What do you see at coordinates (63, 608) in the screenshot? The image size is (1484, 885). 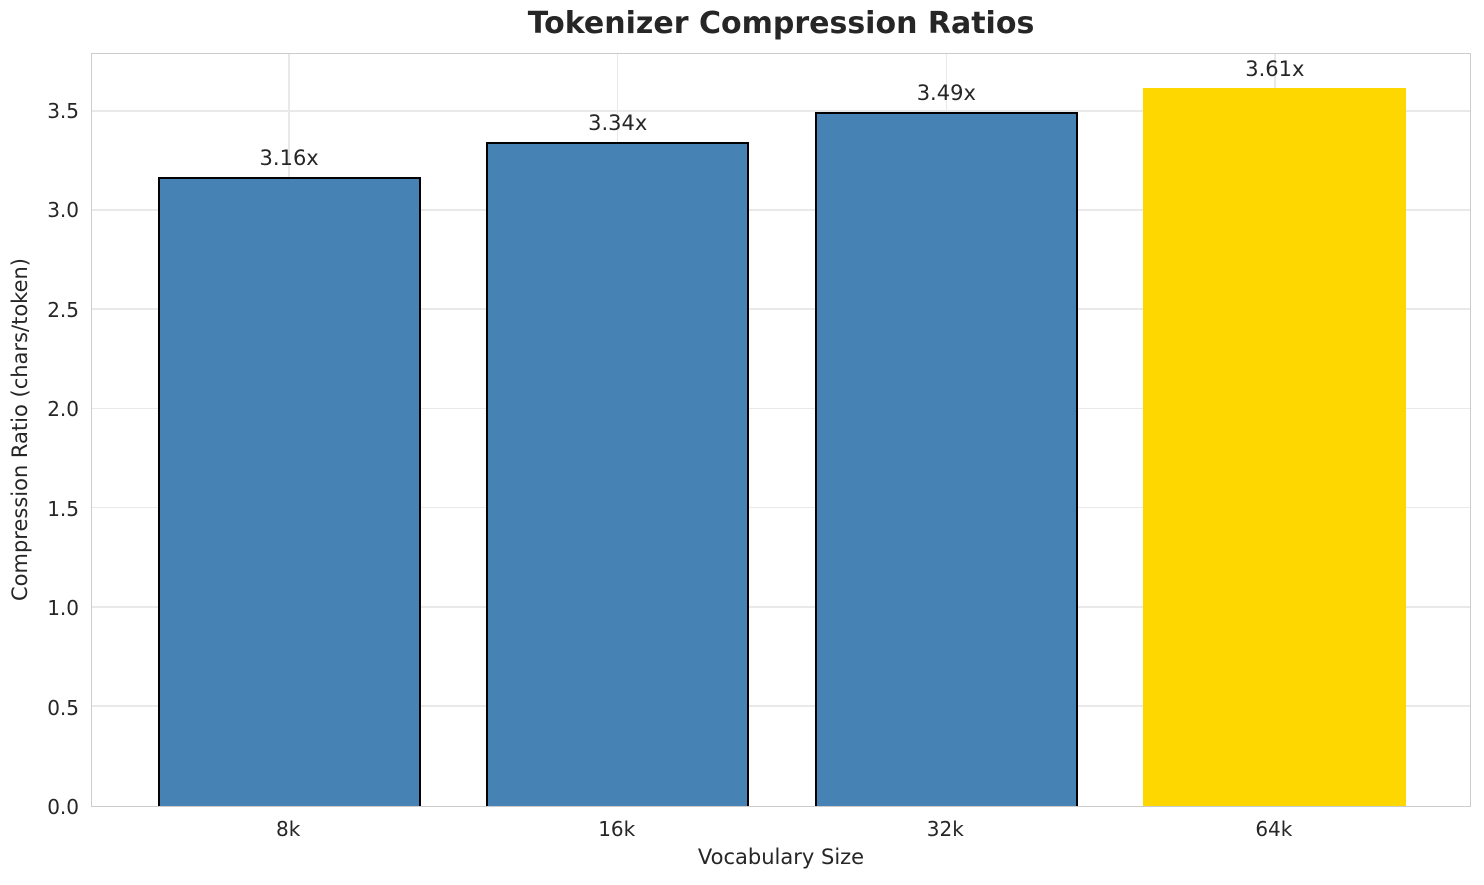 I see `y-tick-label: 1.0` at bounding box center [63, 608].